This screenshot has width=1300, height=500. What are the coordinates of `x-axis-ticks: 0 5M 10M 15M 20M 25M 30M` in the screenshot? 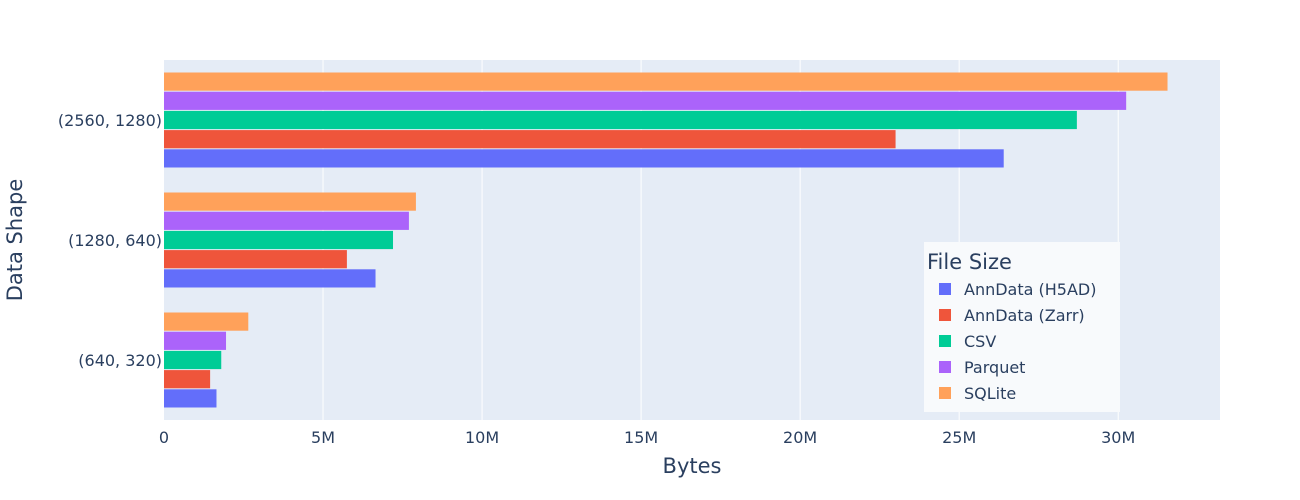 It's located at (647, 437).